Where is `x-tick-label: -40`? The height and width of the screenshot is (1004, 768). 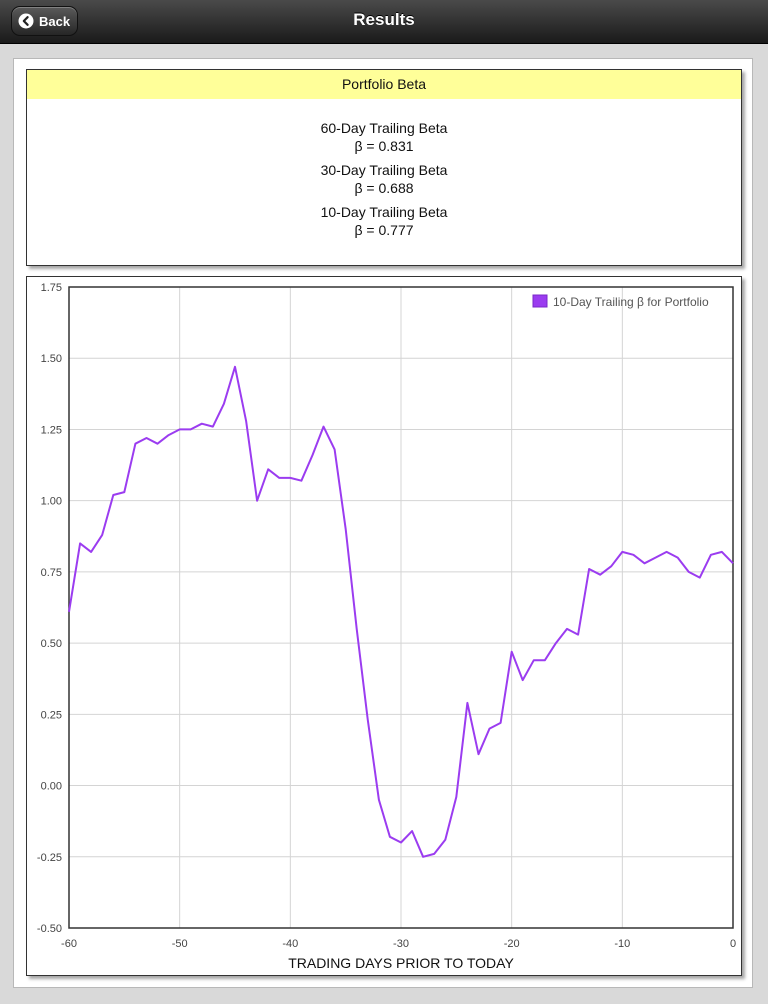
x-tick-label: -40 is located at coordinates (290, 944).